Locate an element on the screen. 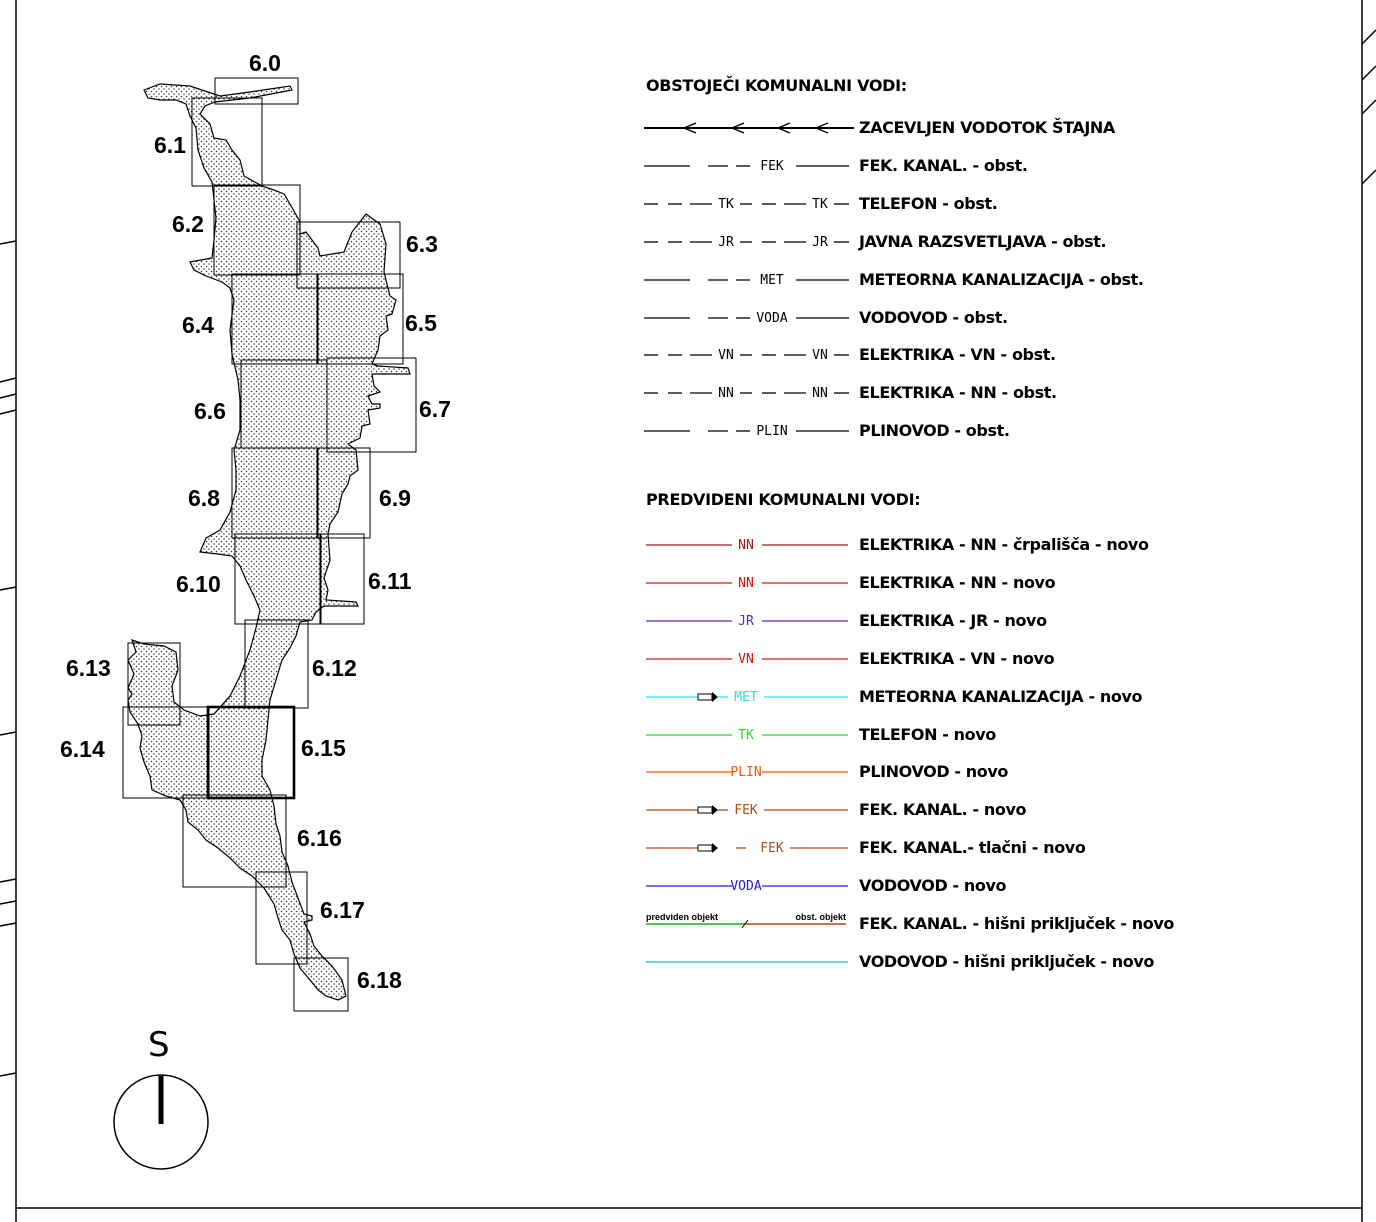 The image size is (1376, 1222). sheet-label: 6.7 is located at coordinates (435, 409).